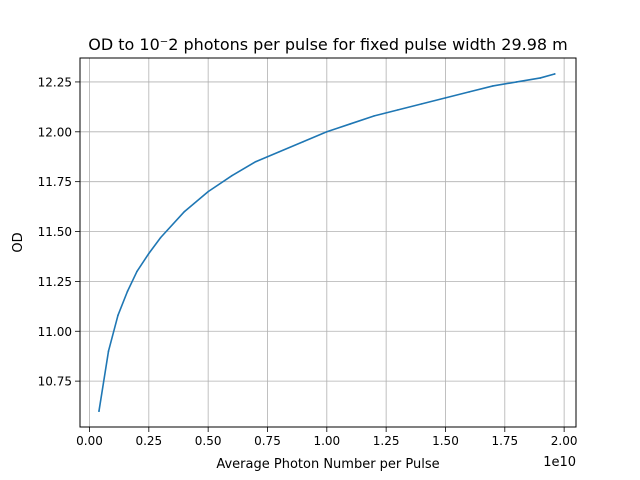  I want to click on y-tick-label: 11.50, so click(55, 232).